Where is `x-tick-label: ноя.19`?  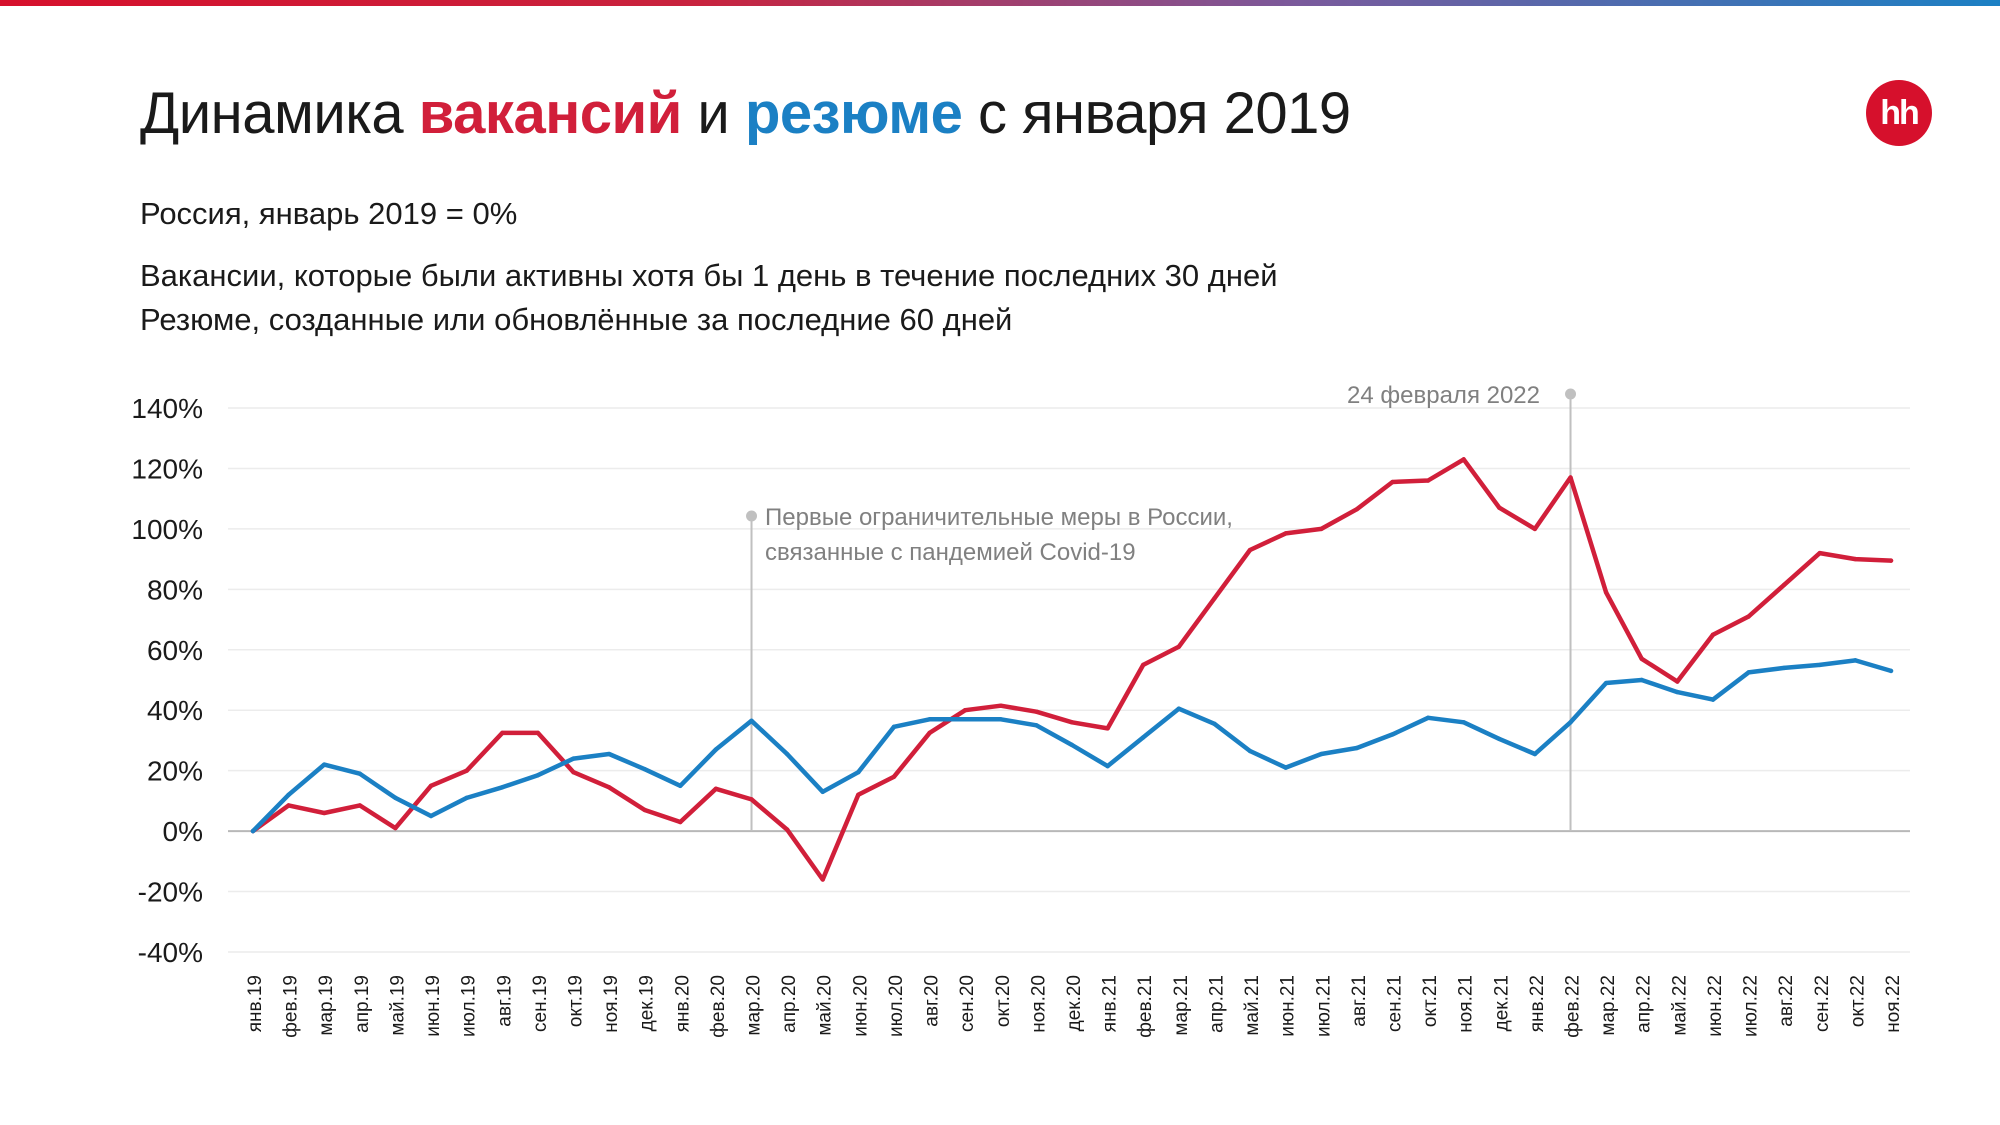 x-tick-label: ноя.19 is located at coordinates (611, 1004).